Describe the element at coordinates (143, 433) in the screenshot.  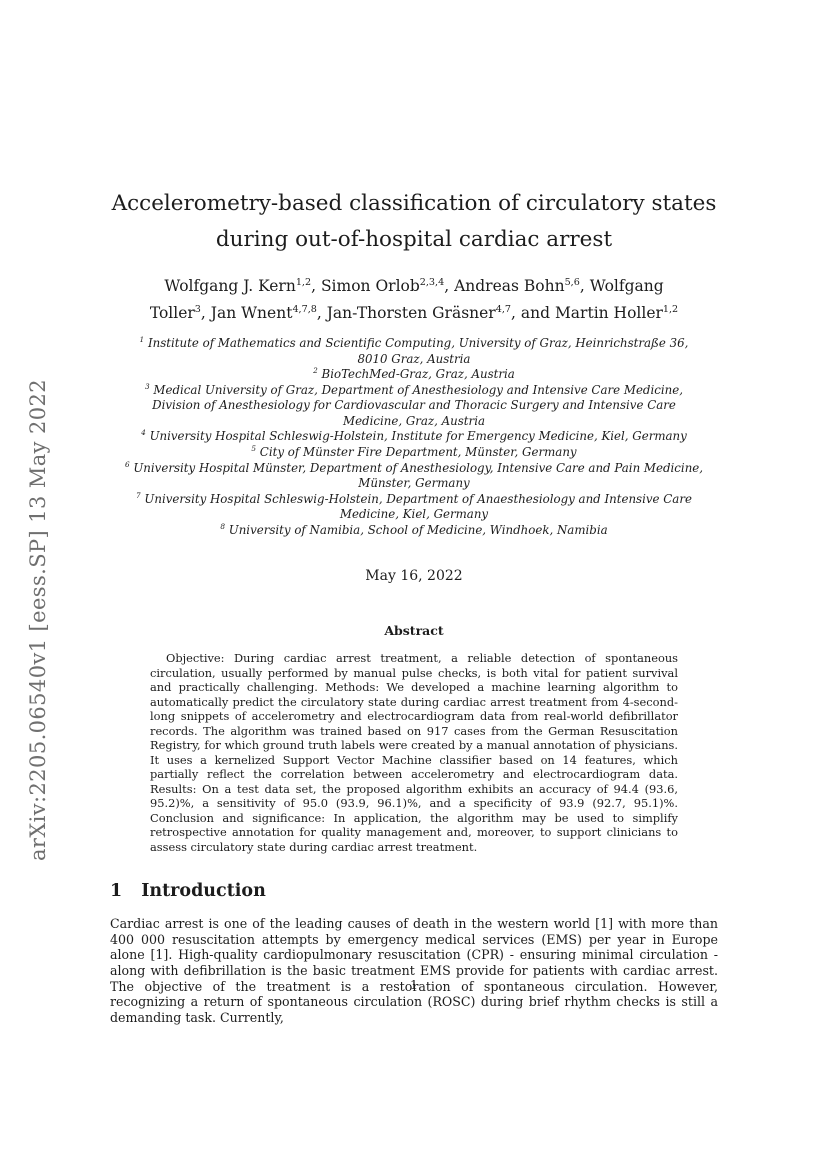
I see `affiliation-sup: 4` at that location.